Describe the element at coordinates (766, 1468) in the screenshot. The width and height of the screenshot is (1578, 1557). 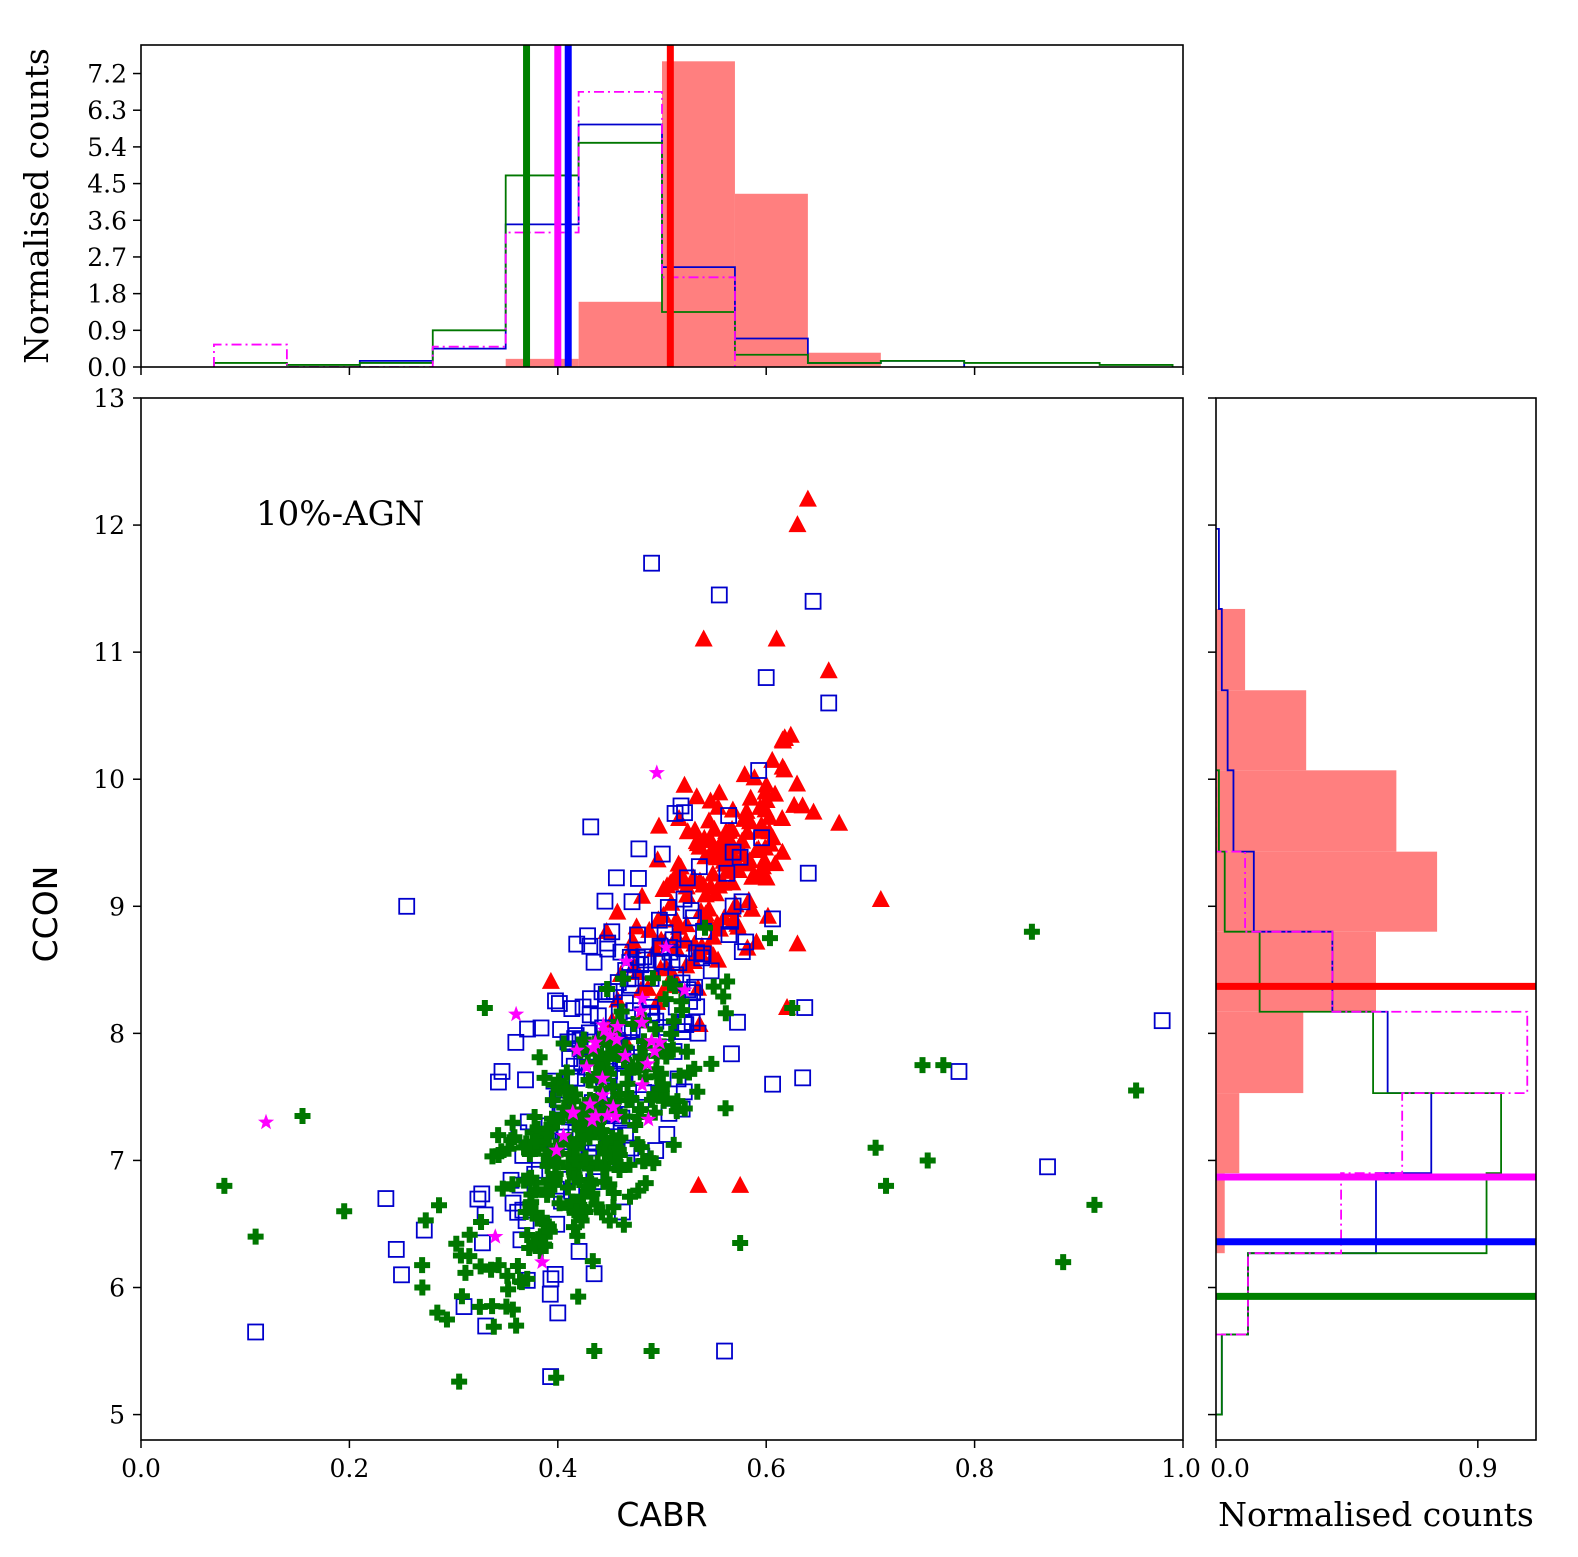
I see `x-tick-label: 0.6` at that location.